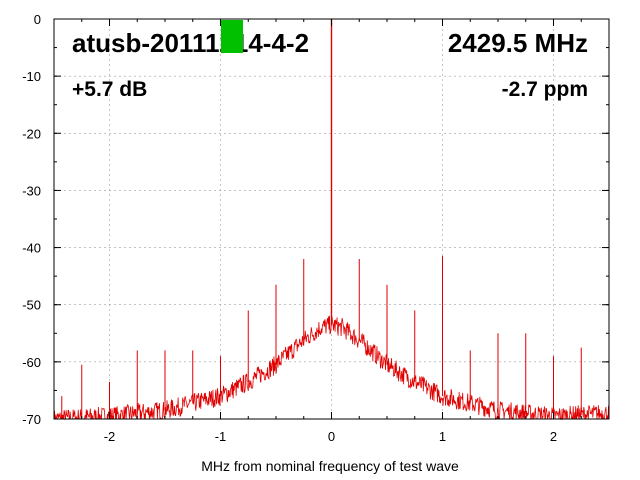  I want to click on y-tick-label: -70, so click(31, 419).